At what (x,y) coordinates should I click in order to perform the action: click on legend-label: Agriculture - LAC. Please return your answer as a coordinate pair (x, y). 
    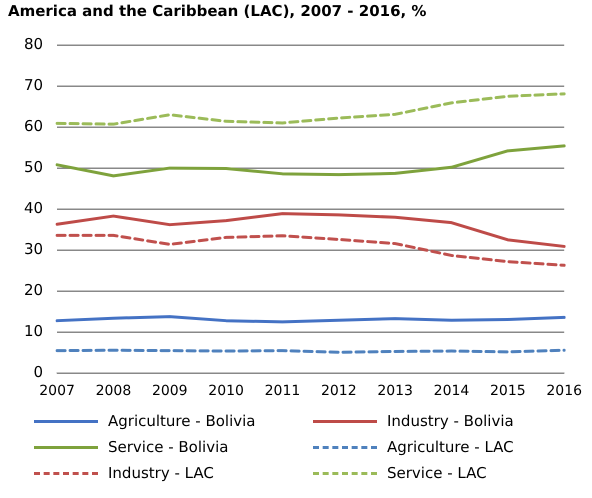
    Looking at the image, I should click on (450, 447).